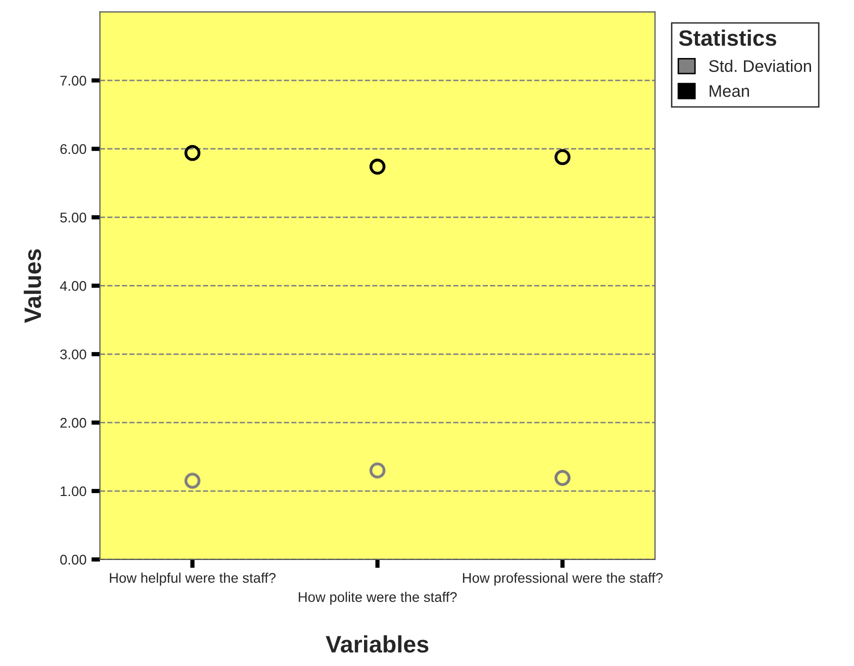  I want to click on y-tick-label: 6.00, so click(73, 149).